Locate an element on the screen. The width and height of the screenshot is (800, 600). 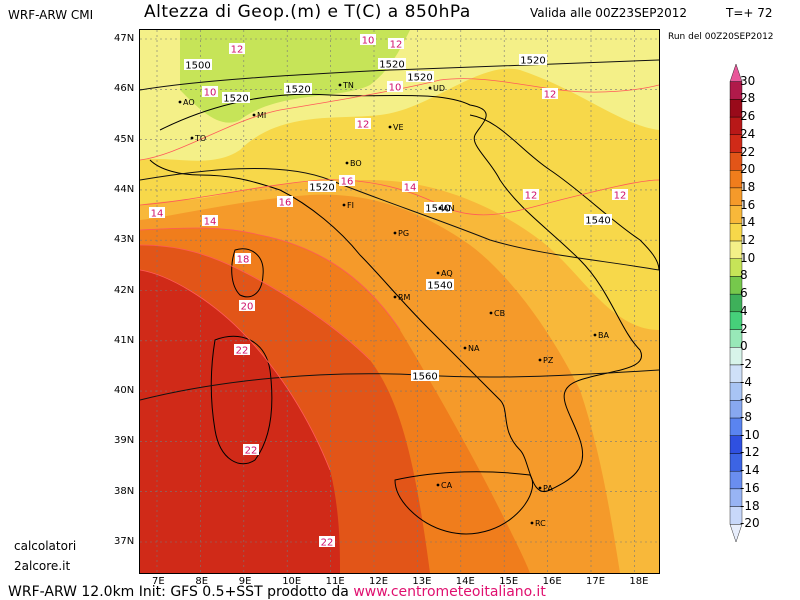
svg-text: PA is located at coordinates (548, 488).